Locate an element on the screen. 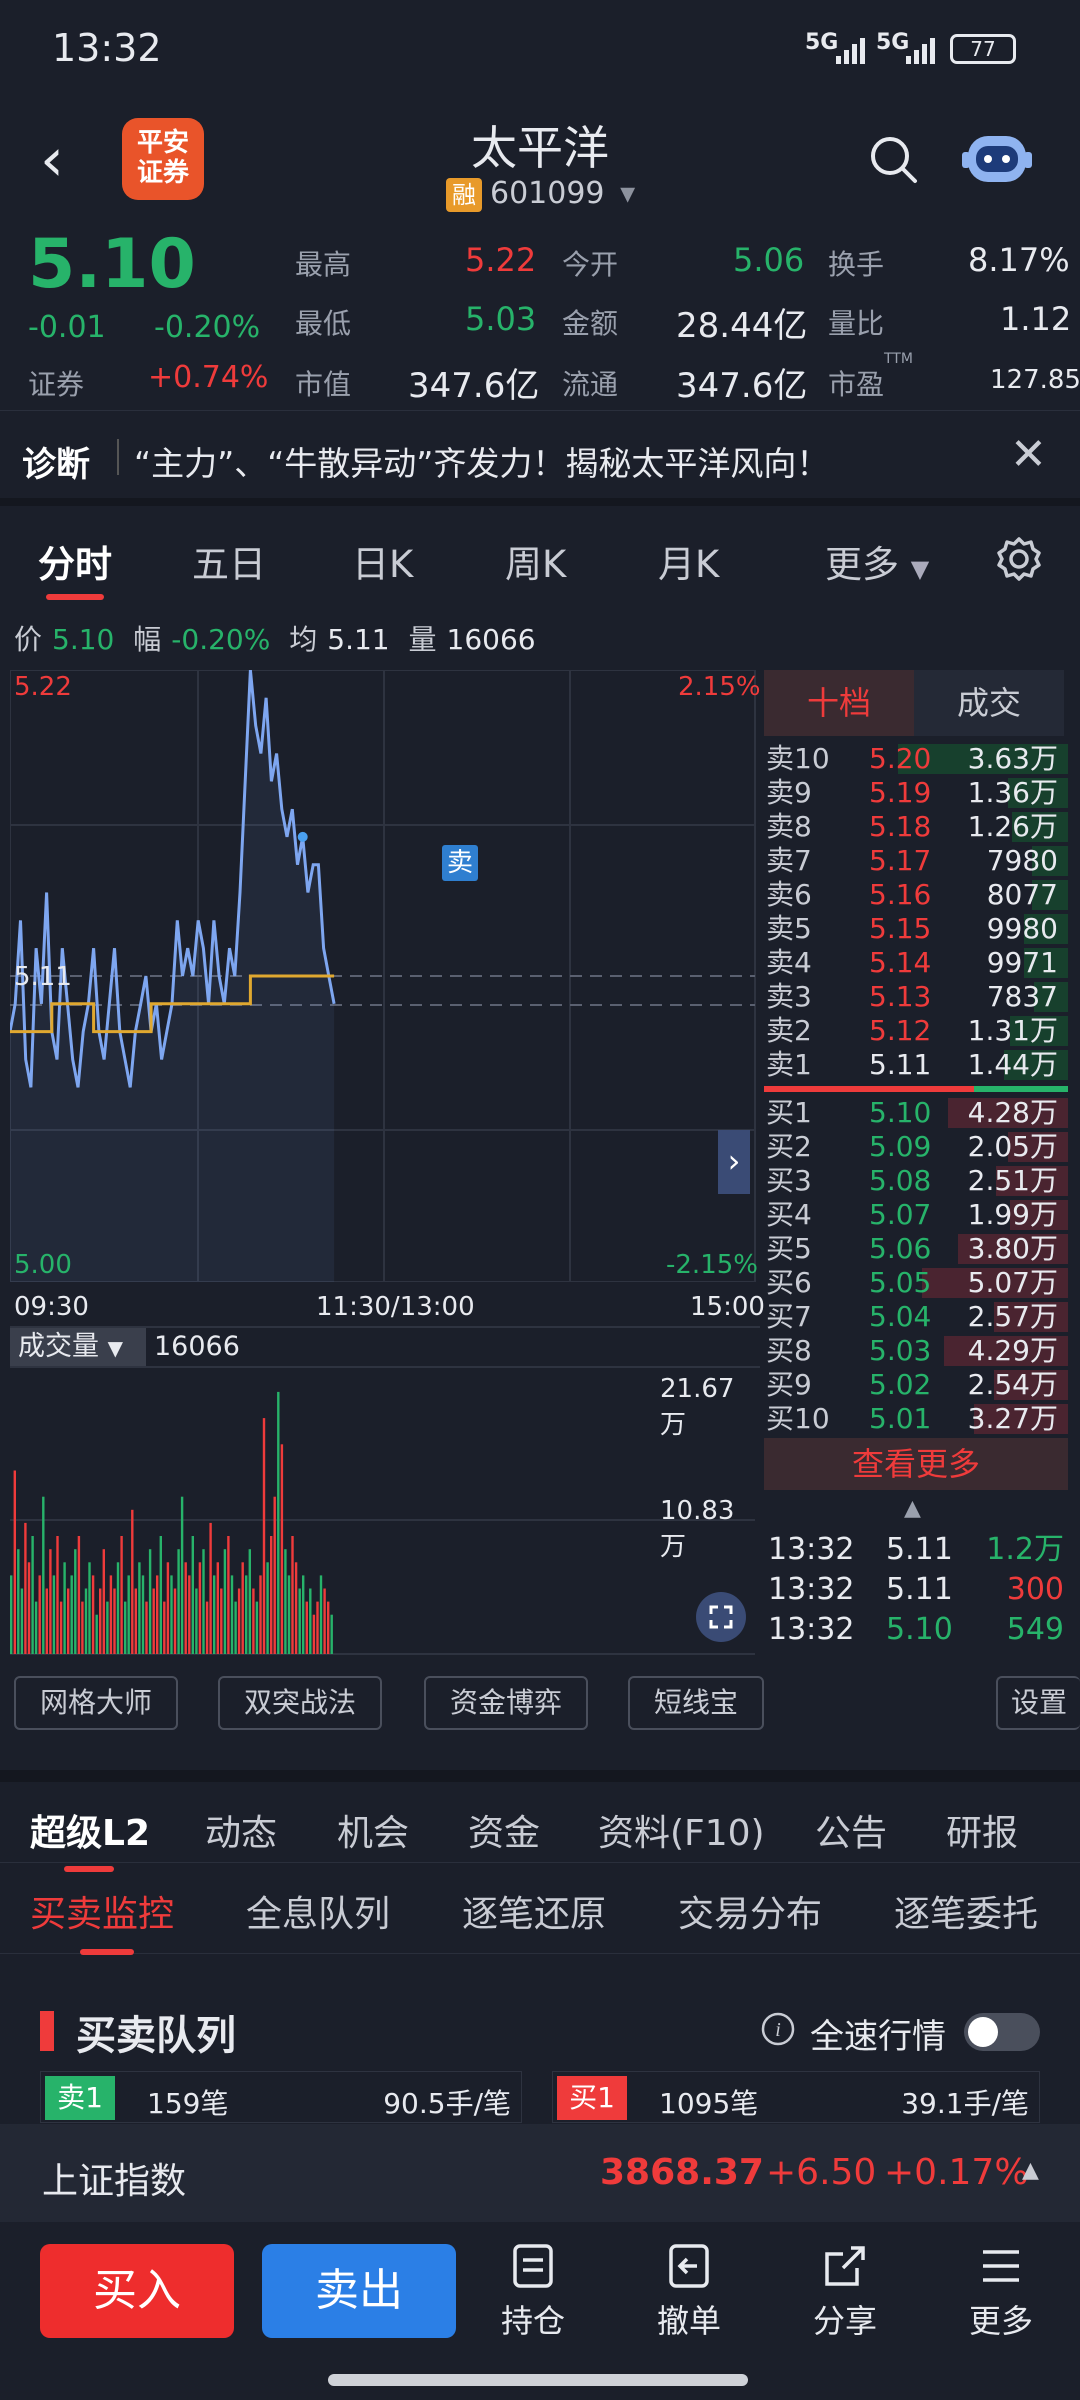 The image size is (1080, 2400). tab-intraday: 分时 is located at coordinates (75, 564).